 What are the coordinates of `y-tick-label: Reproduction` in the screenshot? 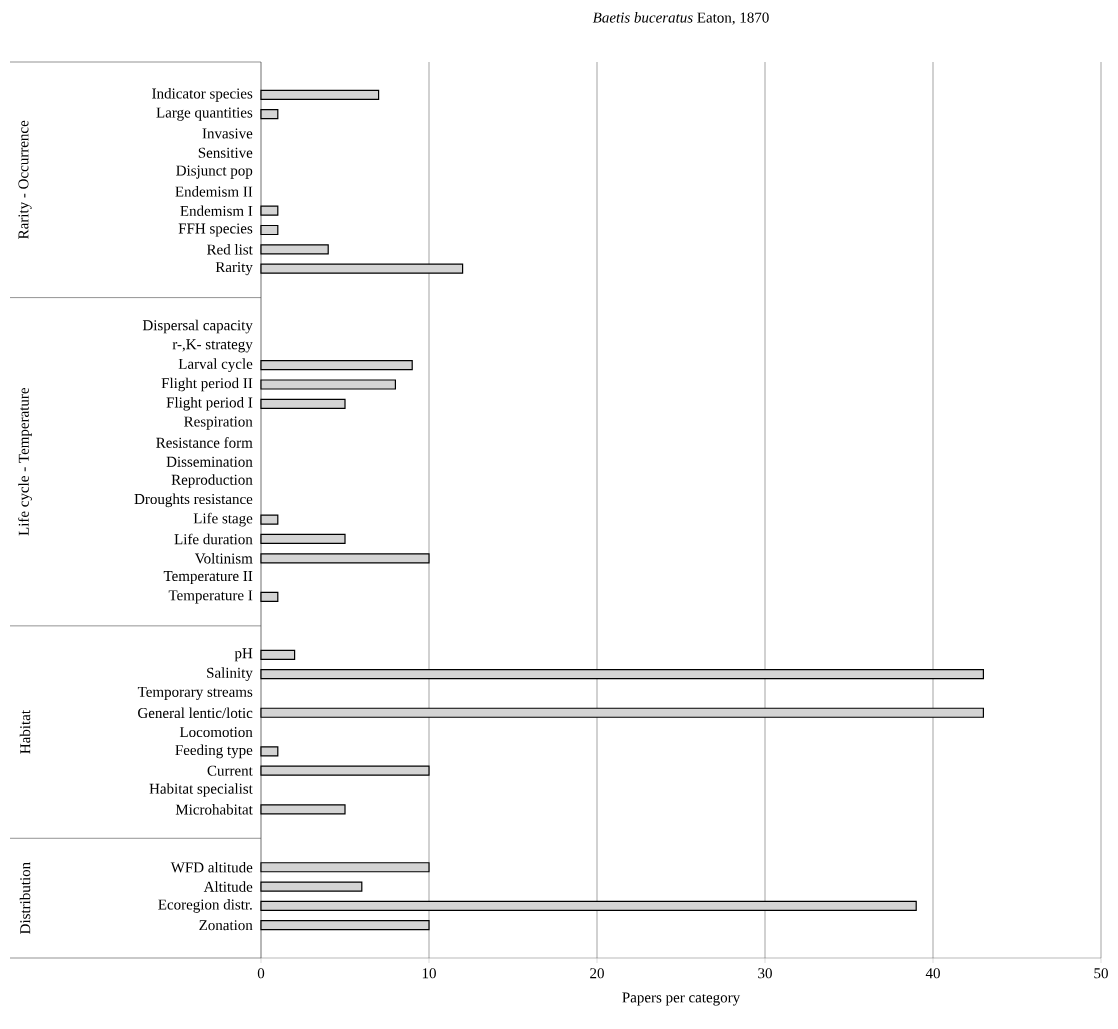 It's located at (212, 481).